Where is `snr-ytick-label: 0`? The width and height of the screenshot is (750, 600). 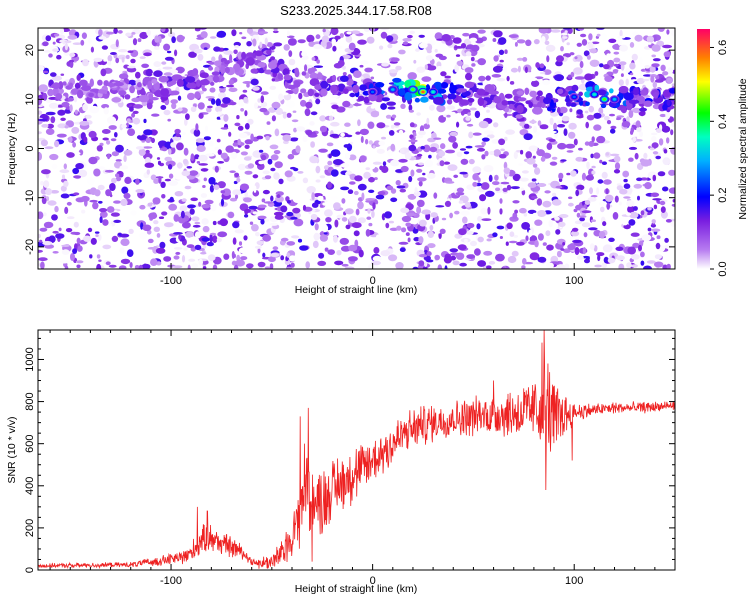
snr-ytick-label: 0 is located at coordinates (30, 570).